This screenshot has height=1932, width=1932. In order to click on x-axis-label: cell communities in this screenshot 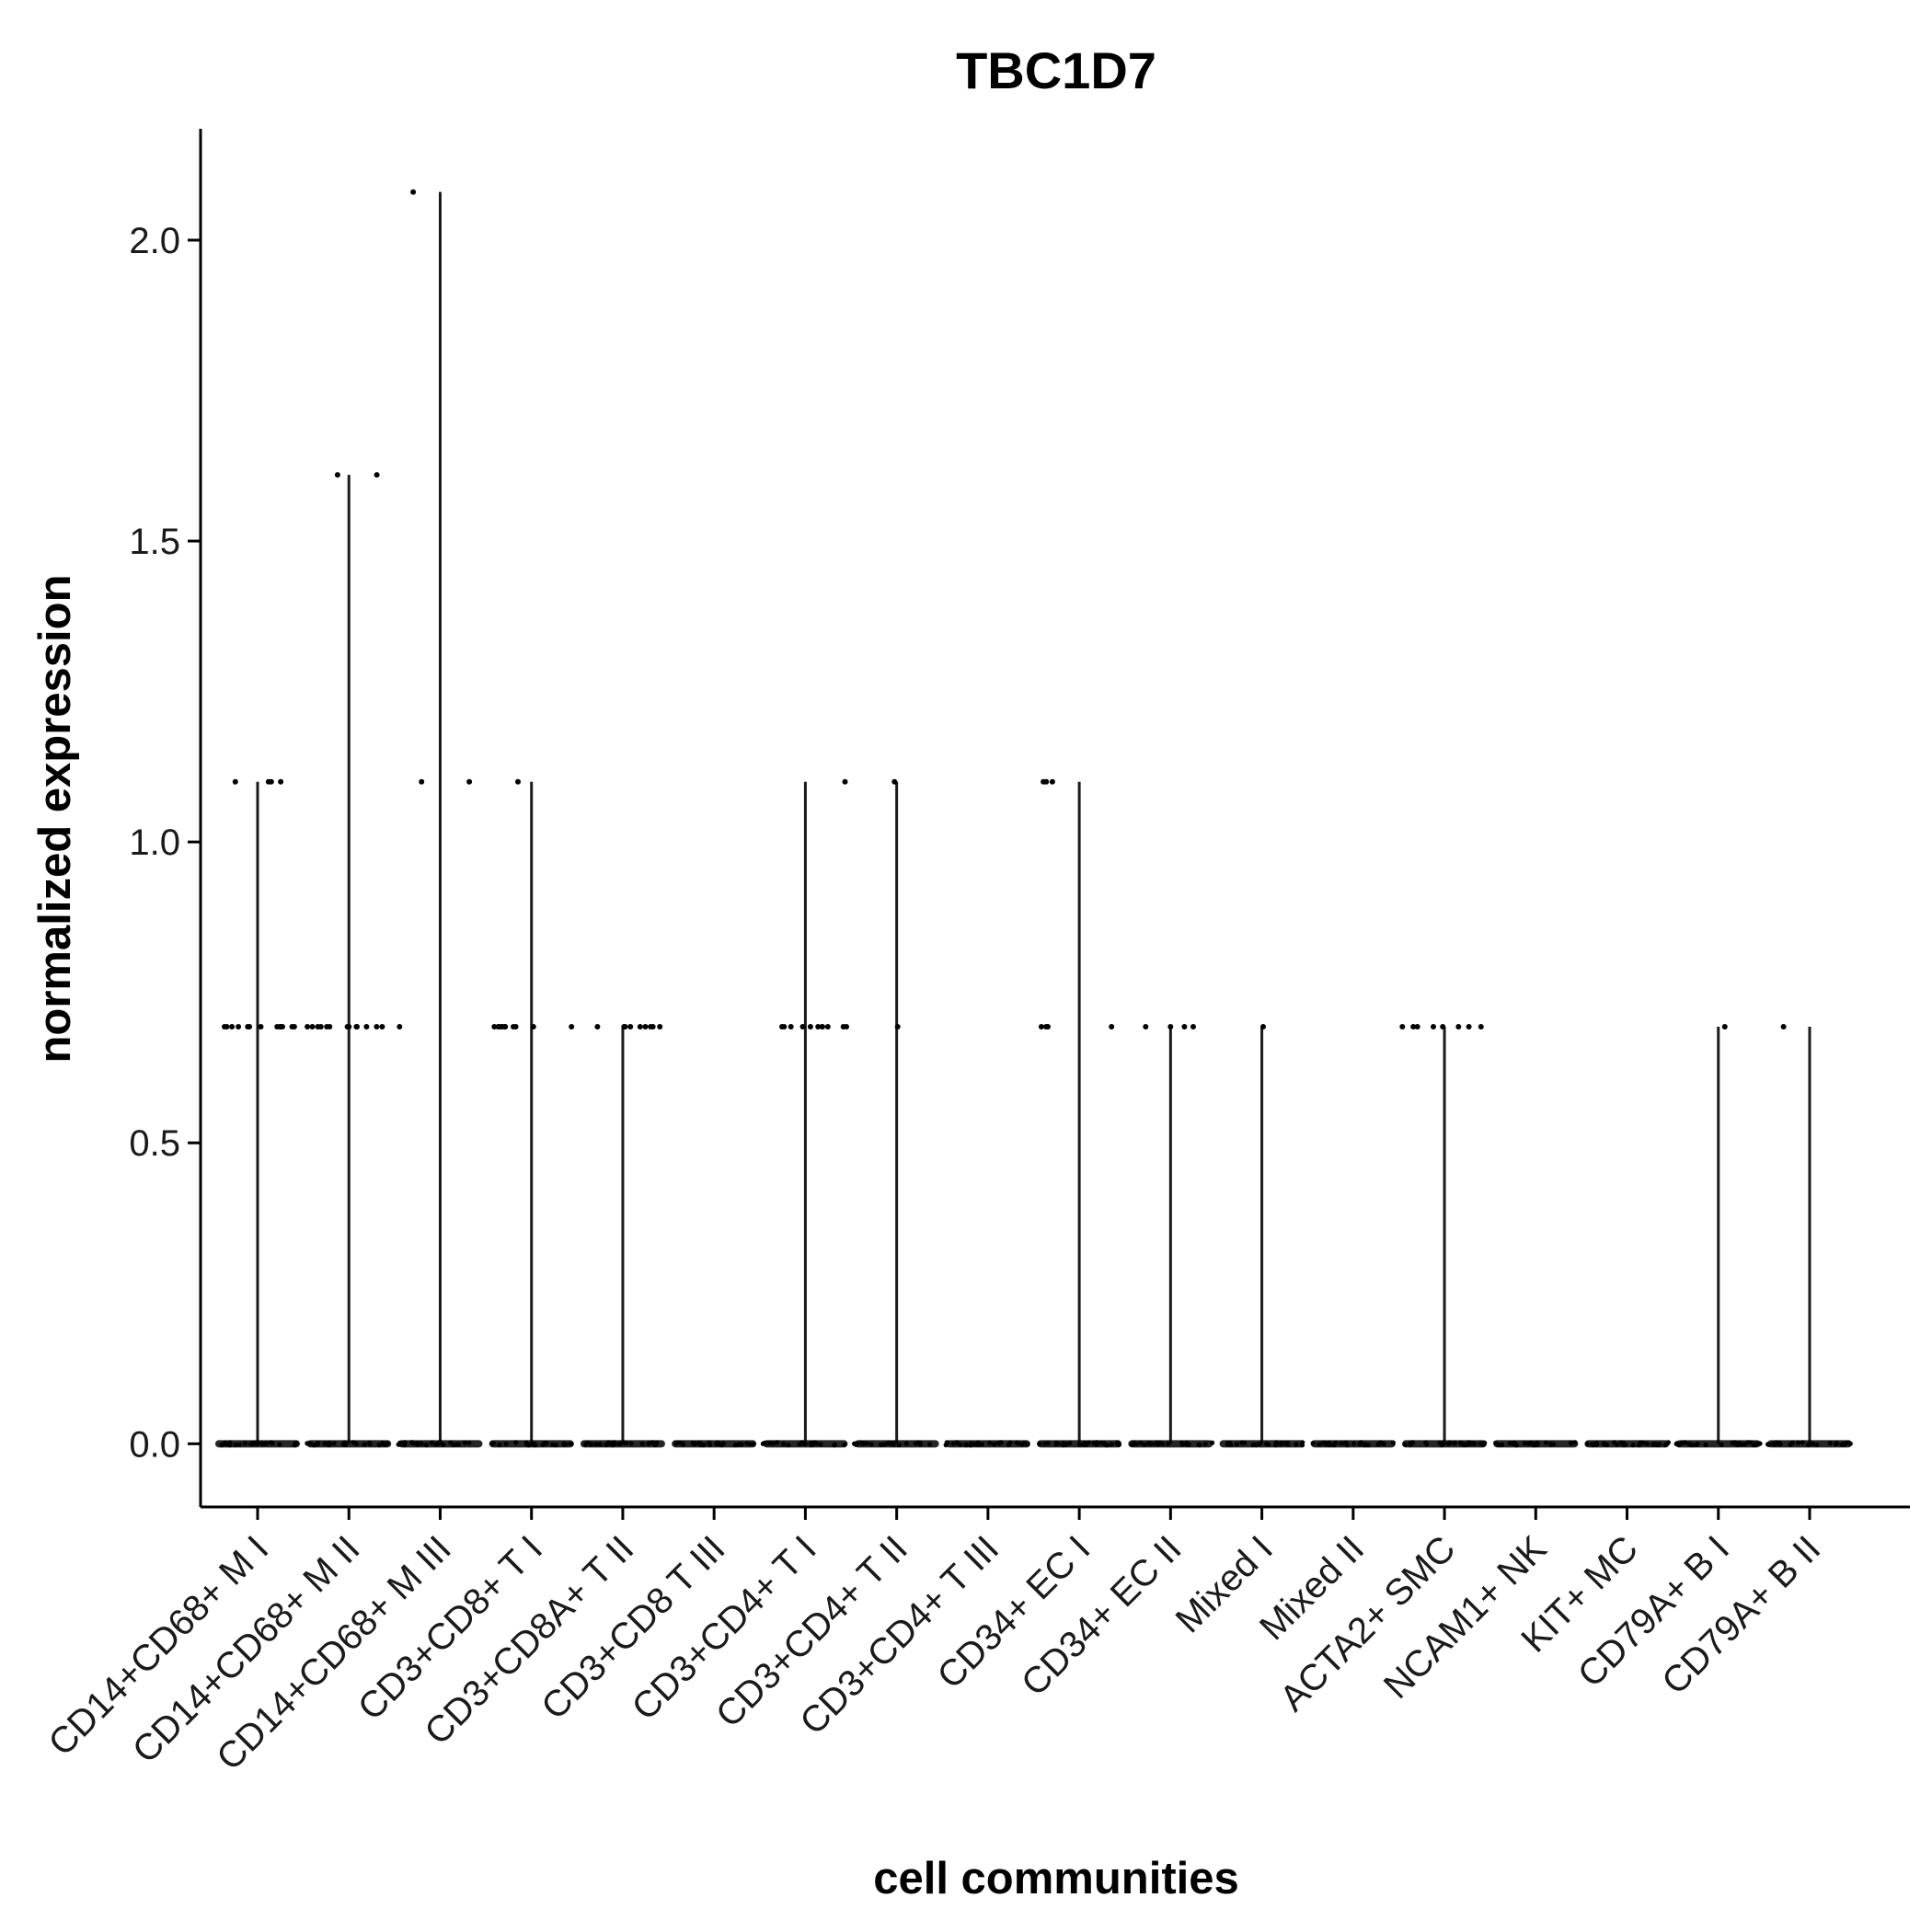, I will do `click(1056, 1878)`.